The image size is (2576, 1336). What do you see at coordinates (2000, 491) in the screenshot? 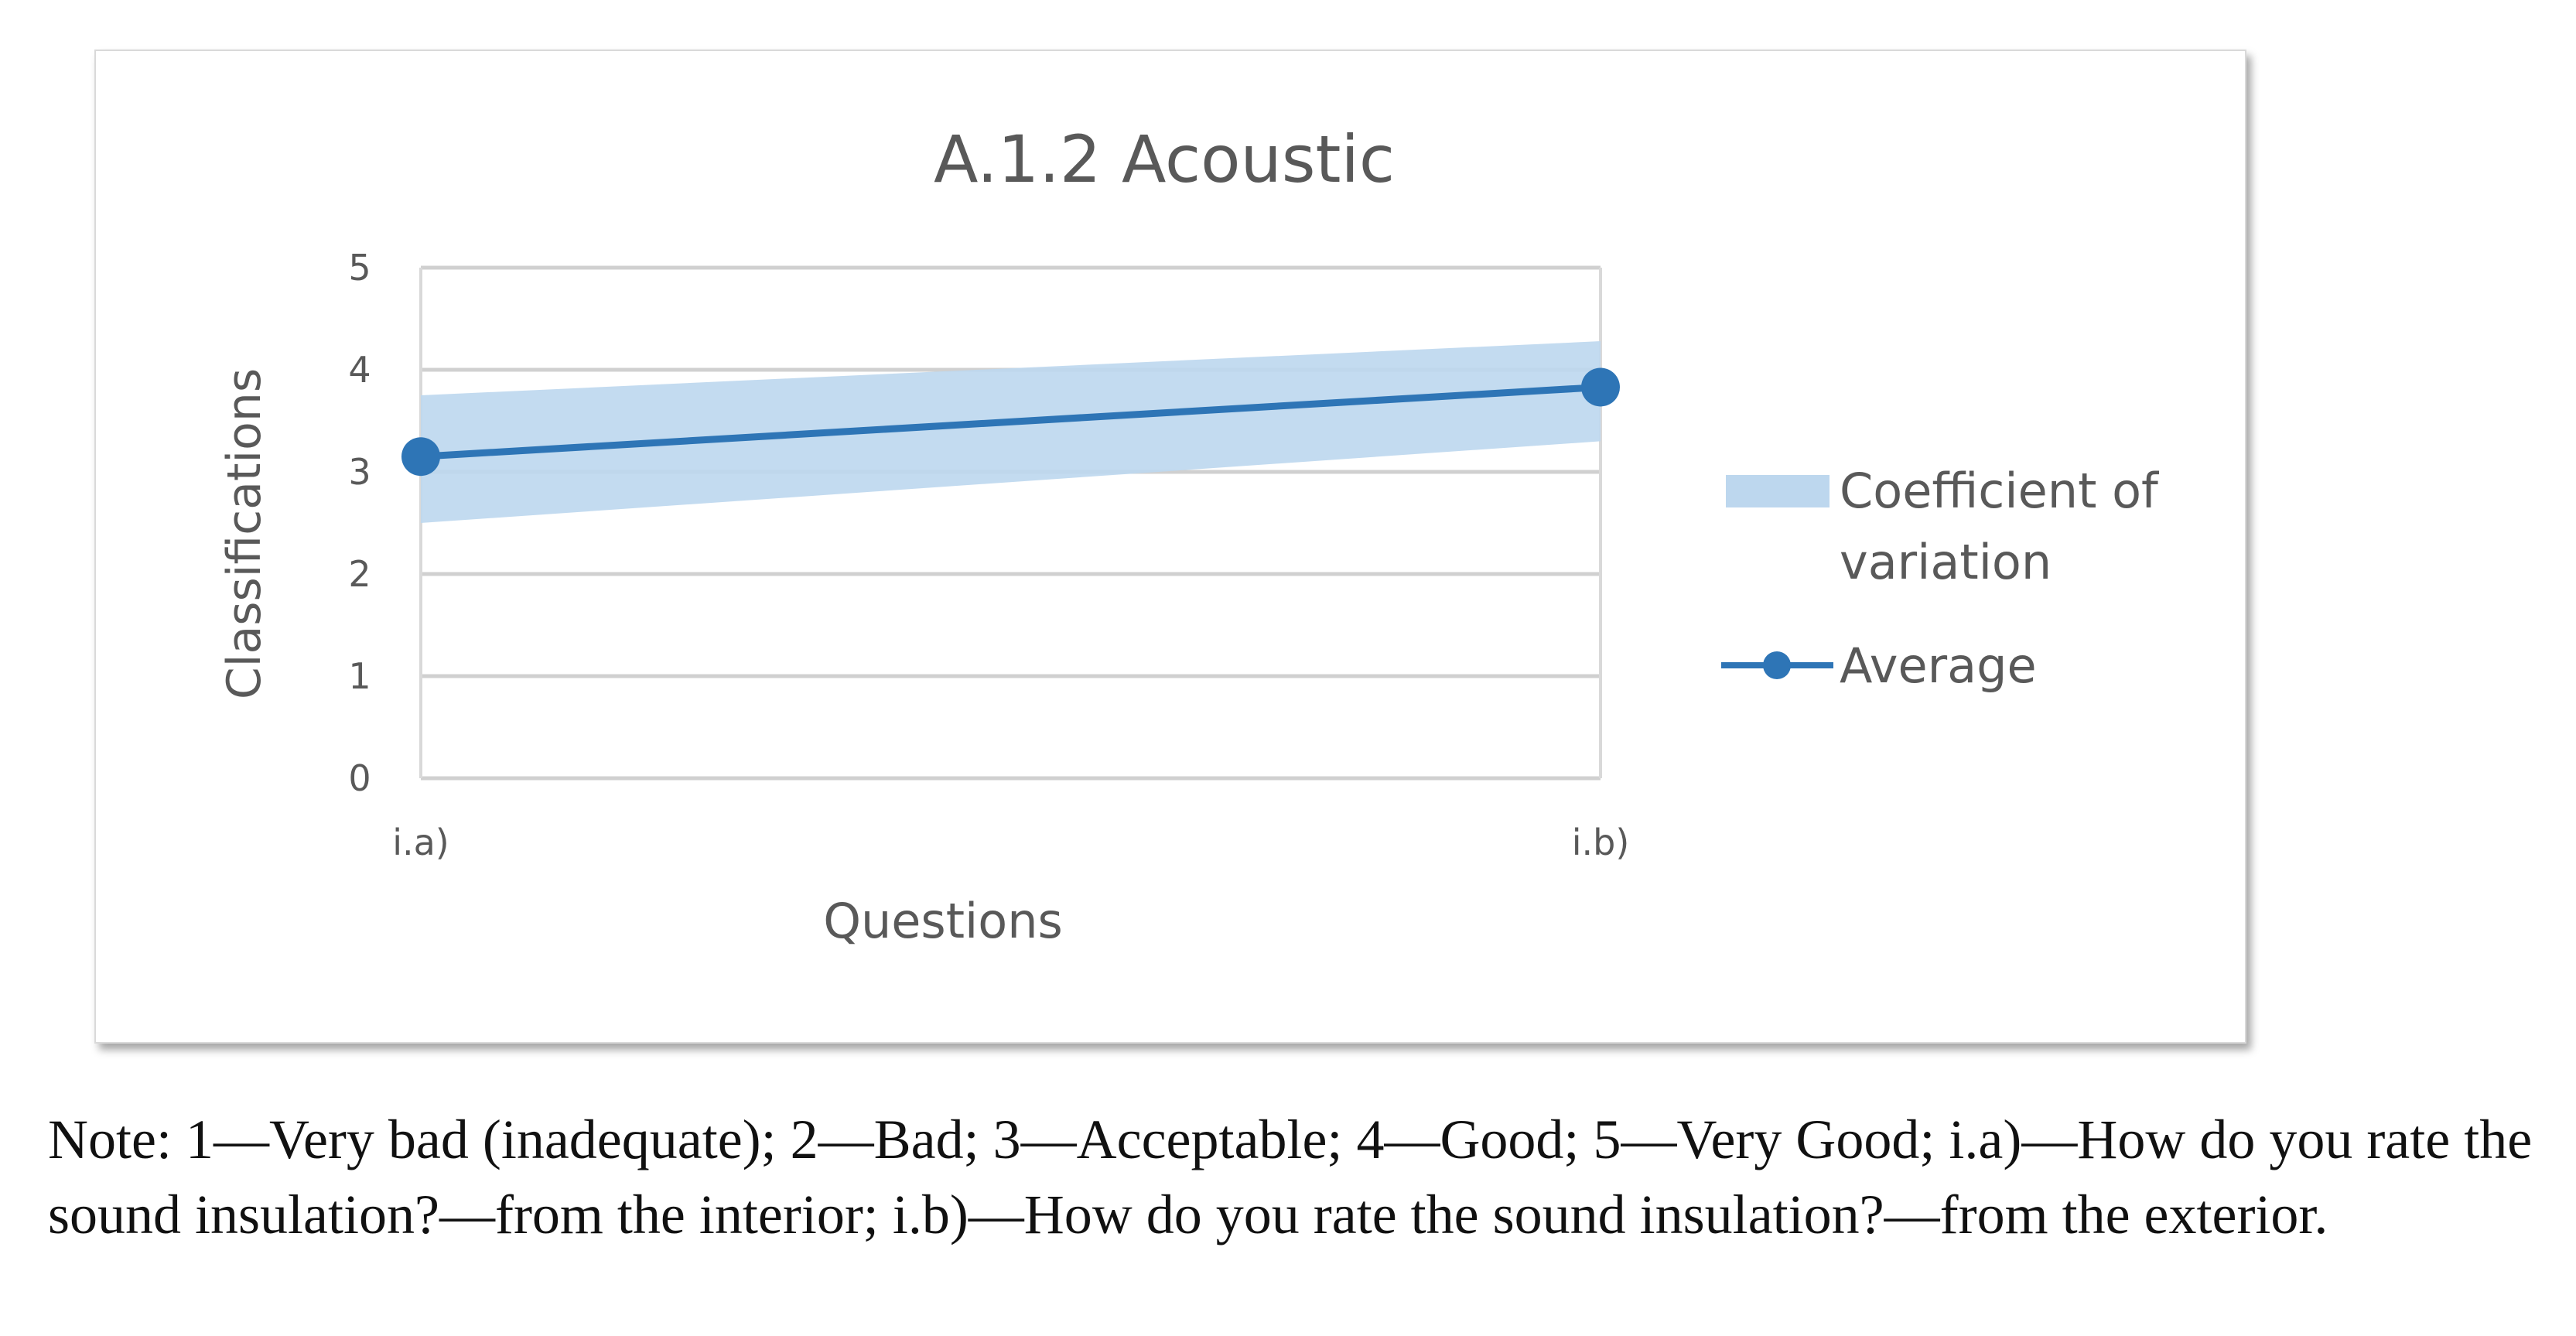
I see `legend-label-cv-1: Coefficient of` at bounding box center [2000, 491].